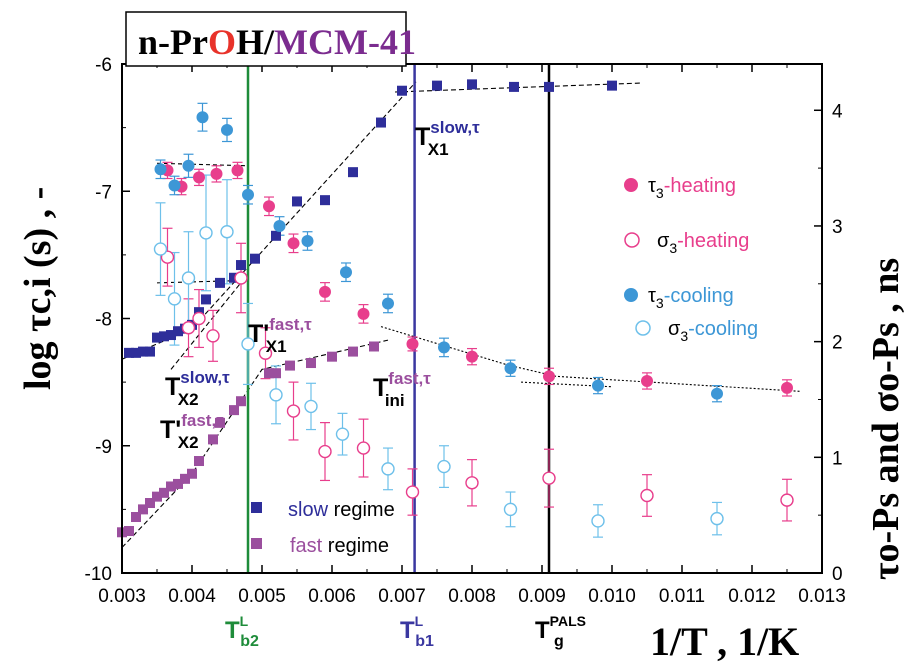 This screenshot has width=921, height=664. What do you see at coordinates (192, 431) in the screenshot?
I see `annot-tx2-fast: T'fast,τ X2` at bounding box center [192, 431].